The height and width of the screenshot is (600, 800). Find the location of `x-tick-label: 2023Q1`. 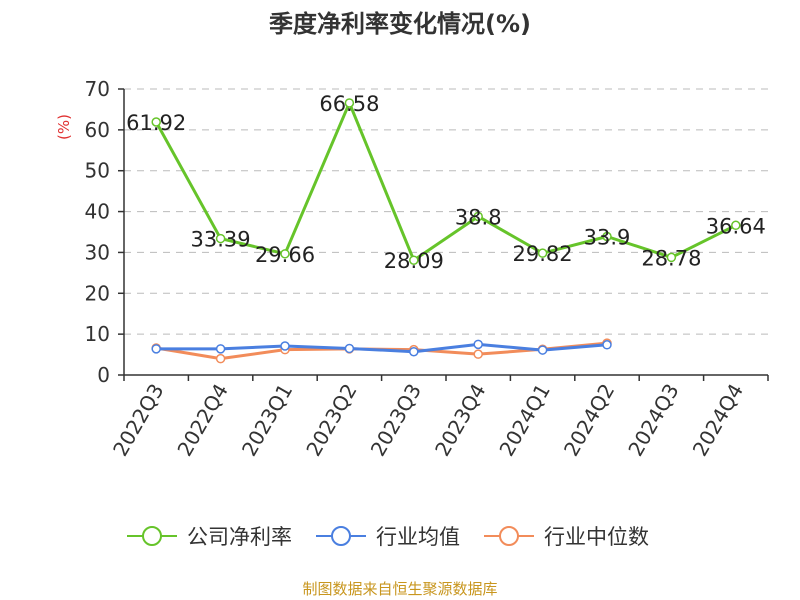

x-tick-label: 2023Q1 is located at coordinates (267, 420).